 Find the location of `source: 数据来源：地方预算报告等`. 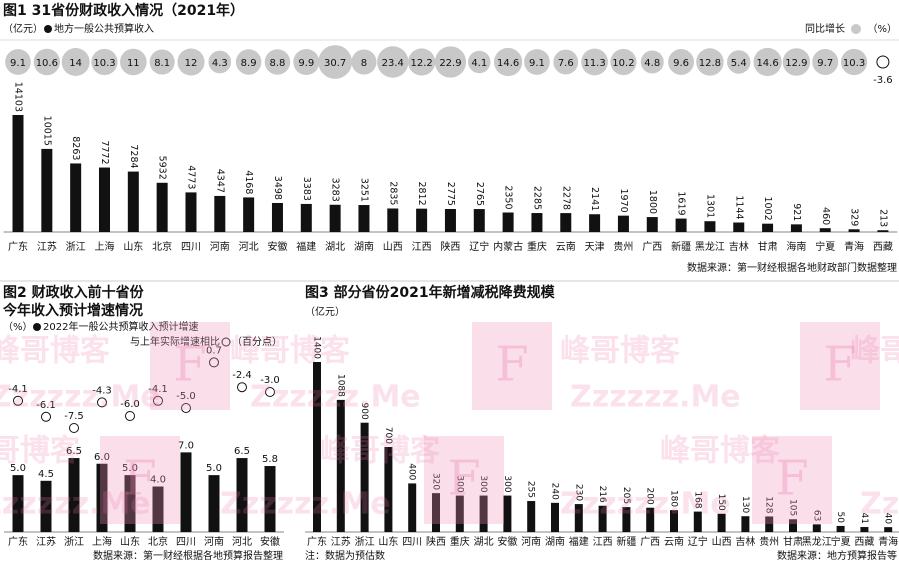

source: 数据来源：地方预算报告等 is located at coordinates (837, 555).